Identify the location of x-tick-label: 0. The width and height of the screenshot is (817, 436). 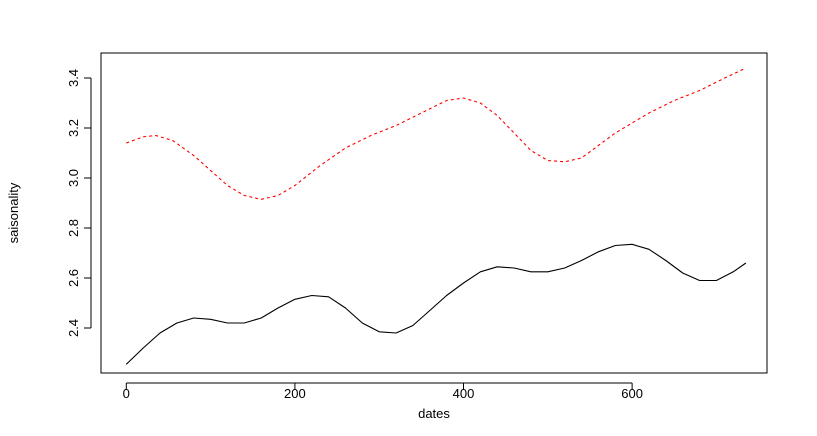
(126, 393).